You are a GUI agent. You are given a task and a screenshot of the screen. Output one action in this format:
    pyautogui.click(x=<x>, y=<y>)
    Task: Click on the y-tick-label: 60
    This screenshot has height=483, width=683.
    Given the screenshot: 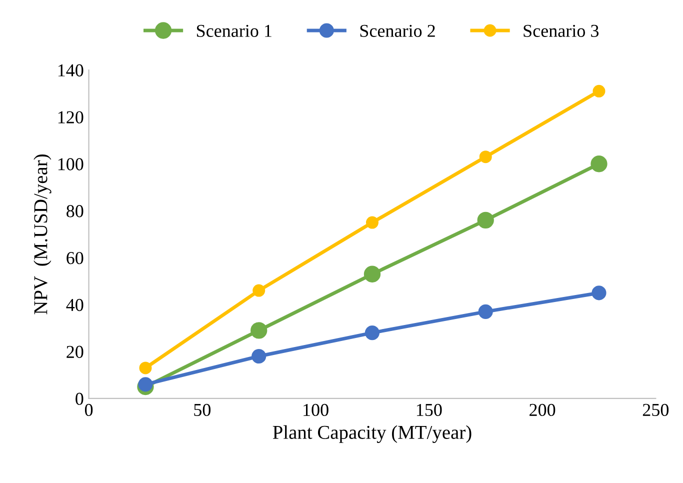 What is the action you would take?
    pyautogui.click(x=75, y=258)
    